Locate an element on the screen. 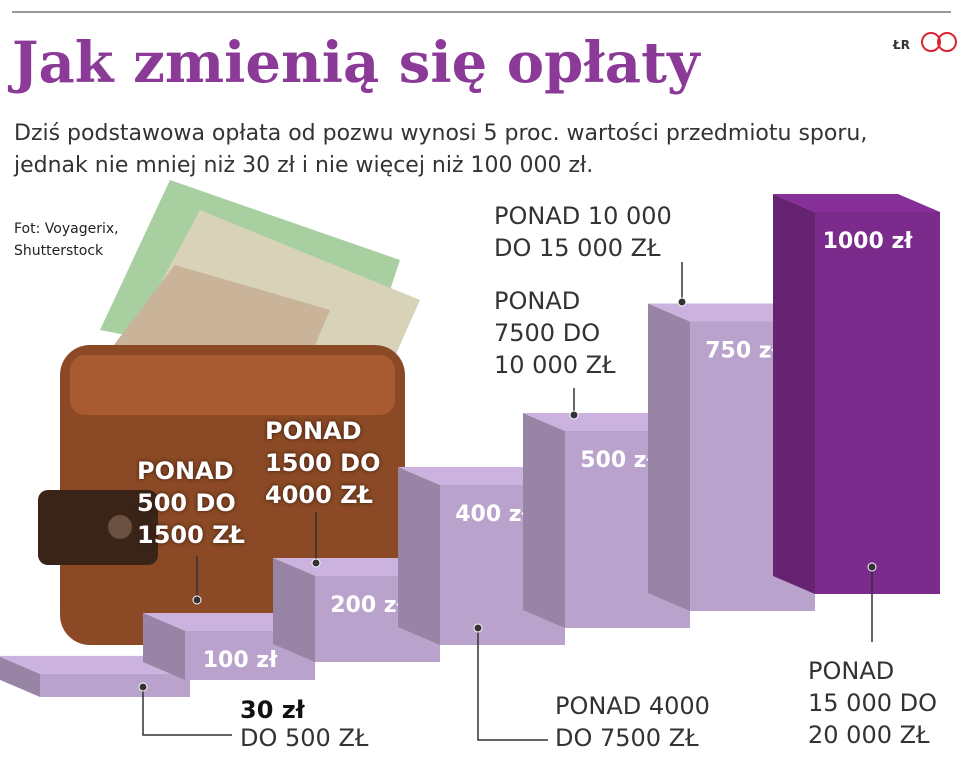  value-label: 750 zł is located at coordinates (742, 351).